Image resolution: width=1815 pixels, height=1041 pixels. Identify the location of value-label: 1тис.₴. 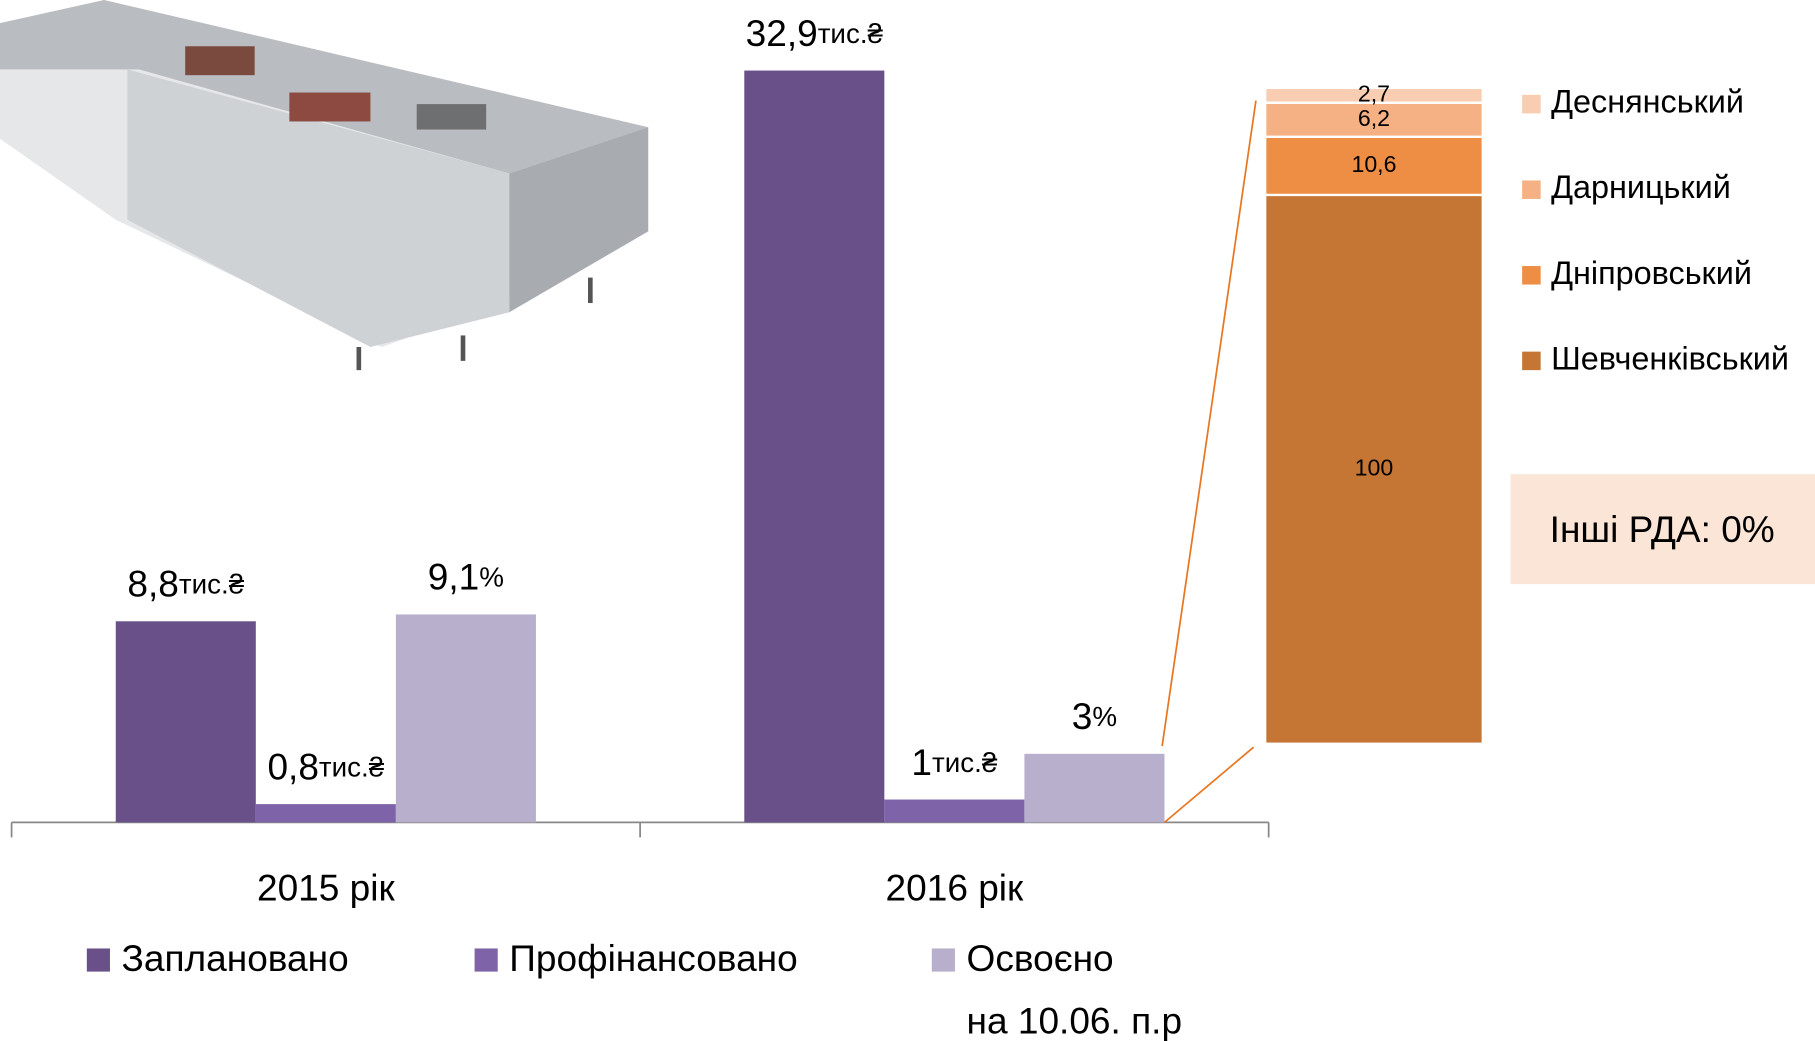
(954, 762).